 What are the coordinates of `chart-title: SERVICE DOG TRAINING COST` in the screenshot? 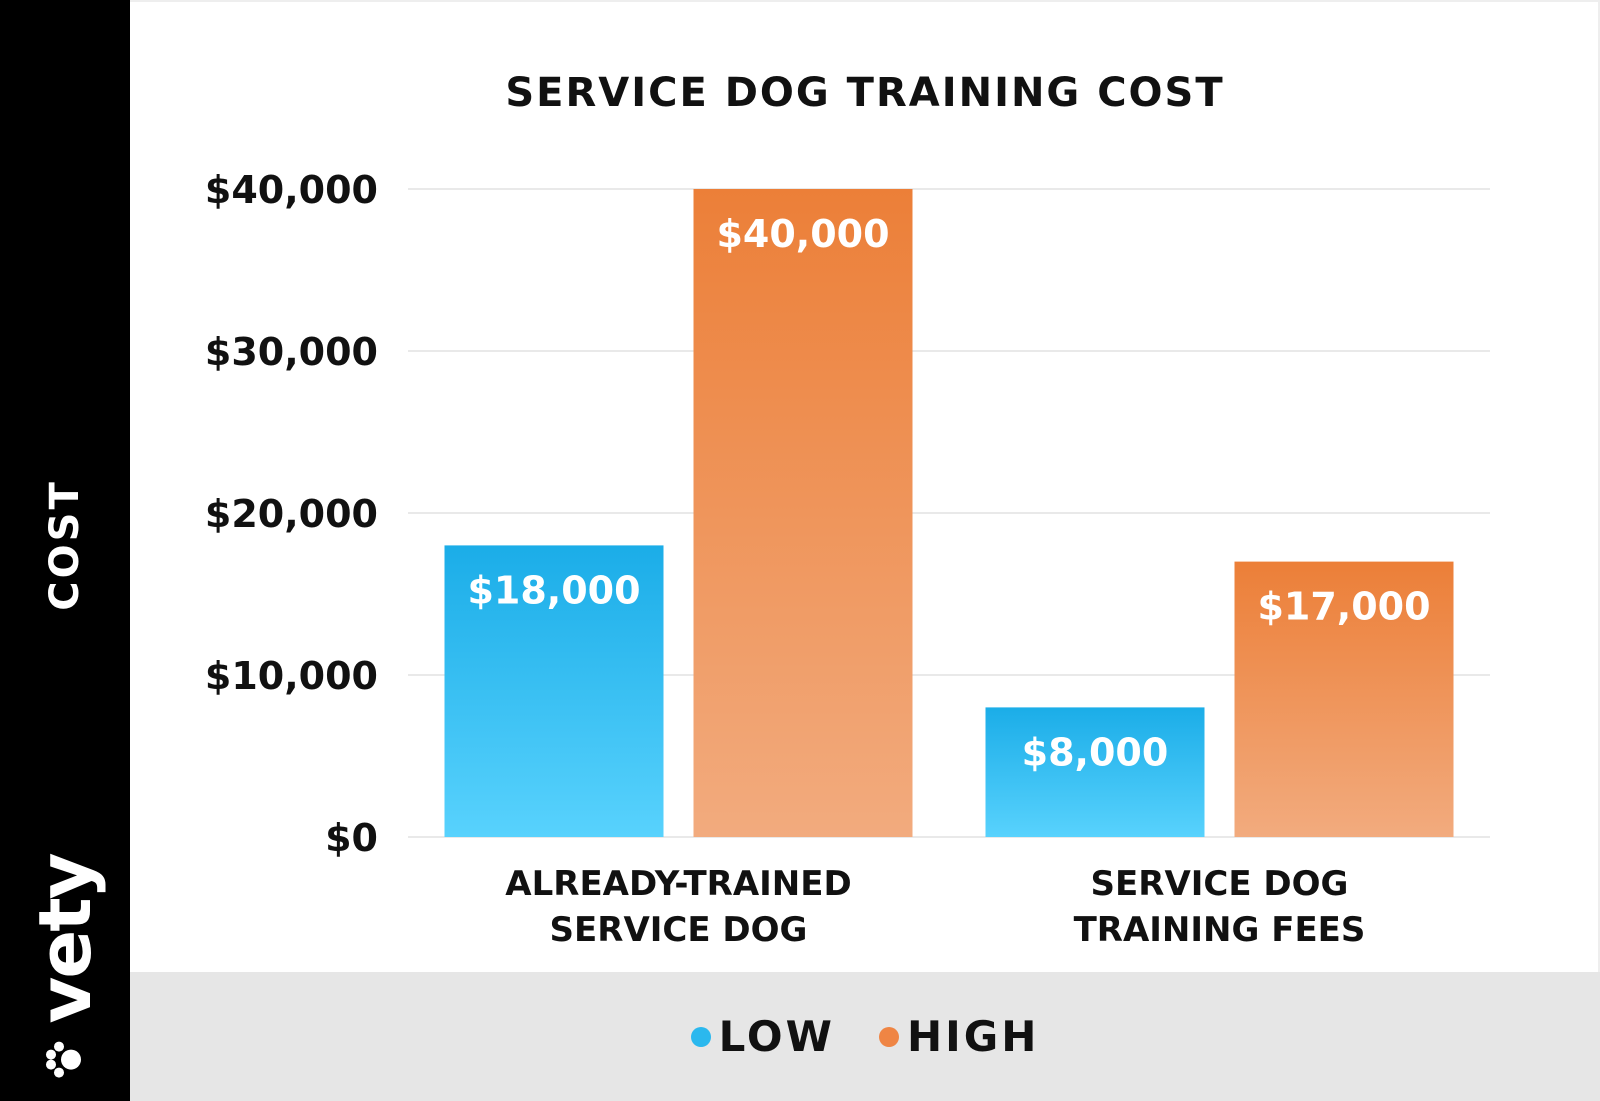 It's located at (865, 93).